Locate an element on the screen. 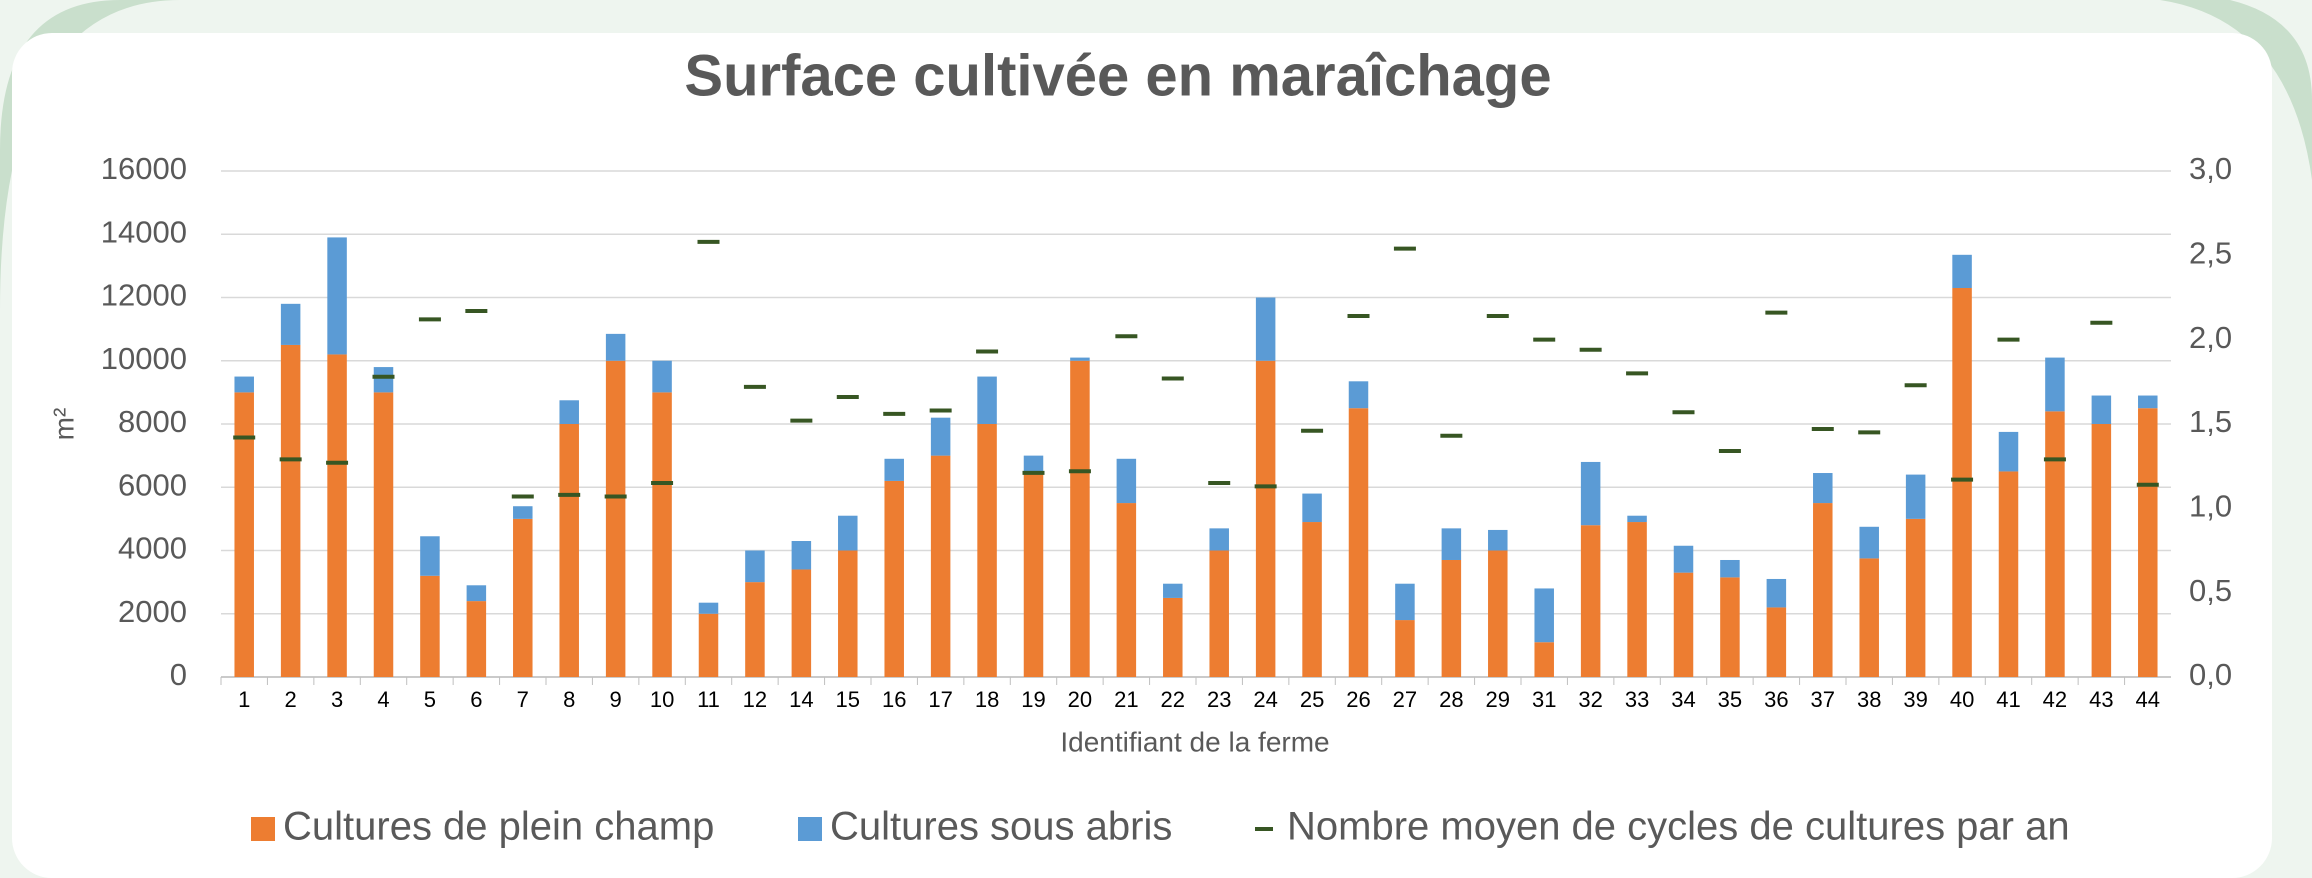  x-tick-label: 27 is located at coordinates (1405, 699).